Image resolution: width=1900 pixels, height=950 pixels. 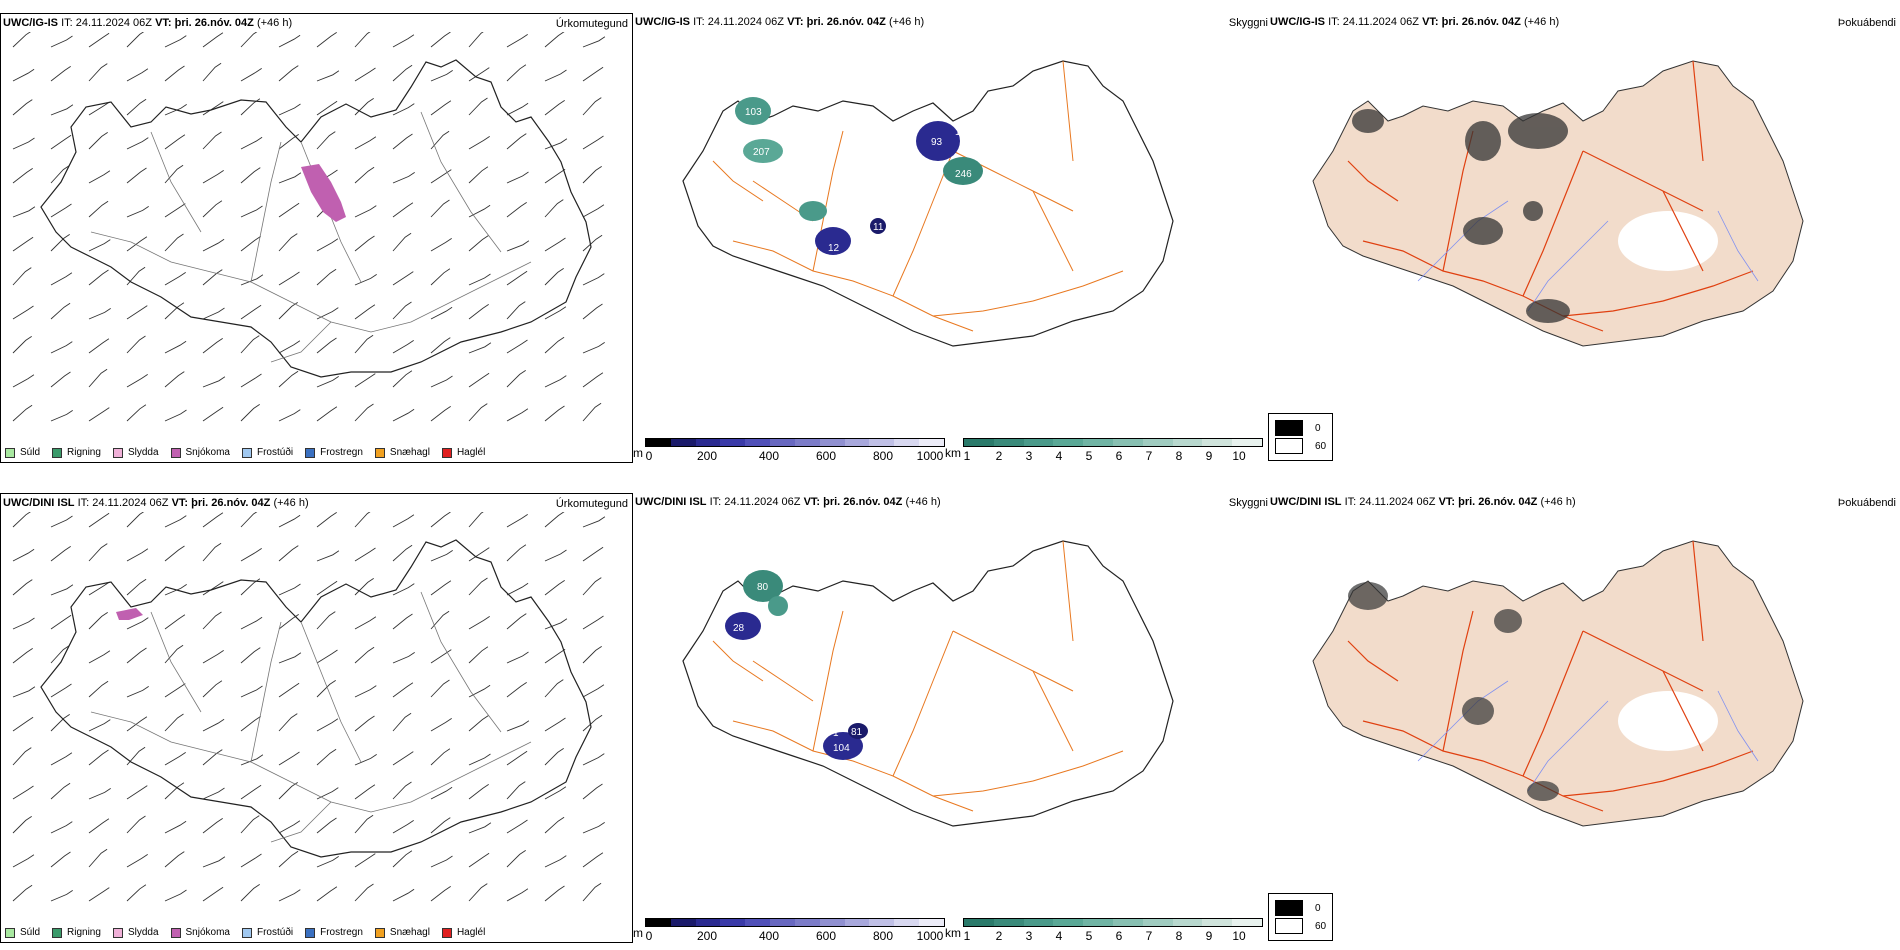 What do you see at coordinates (638, 933) in the screenshot?
I see `colorbar-unit: m` at bounding box center [638, 933].